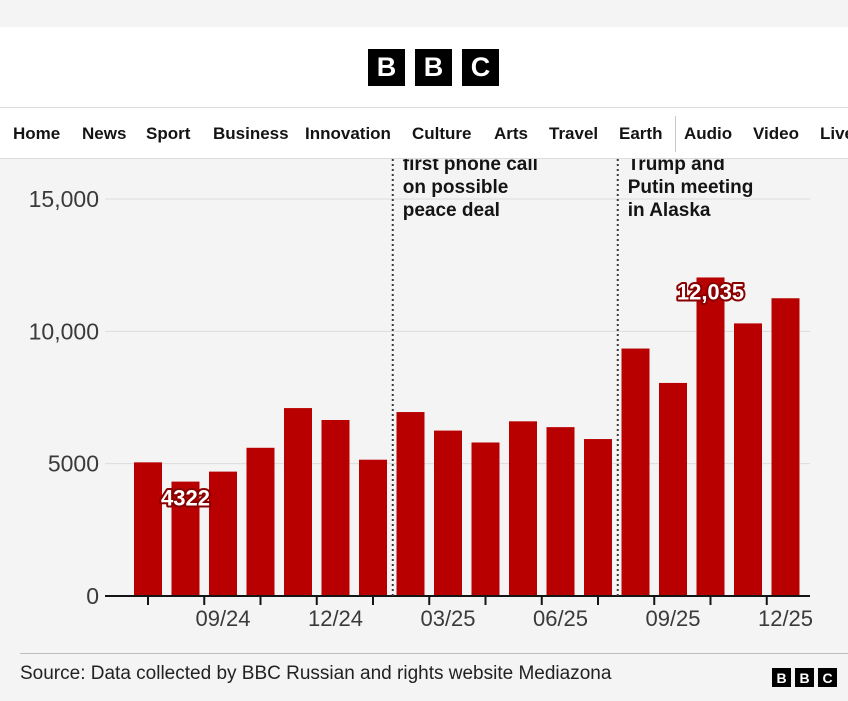 This screenshot has width=848, height=701. I want to click on nav-item-culture: Culture, so click(442, 133).